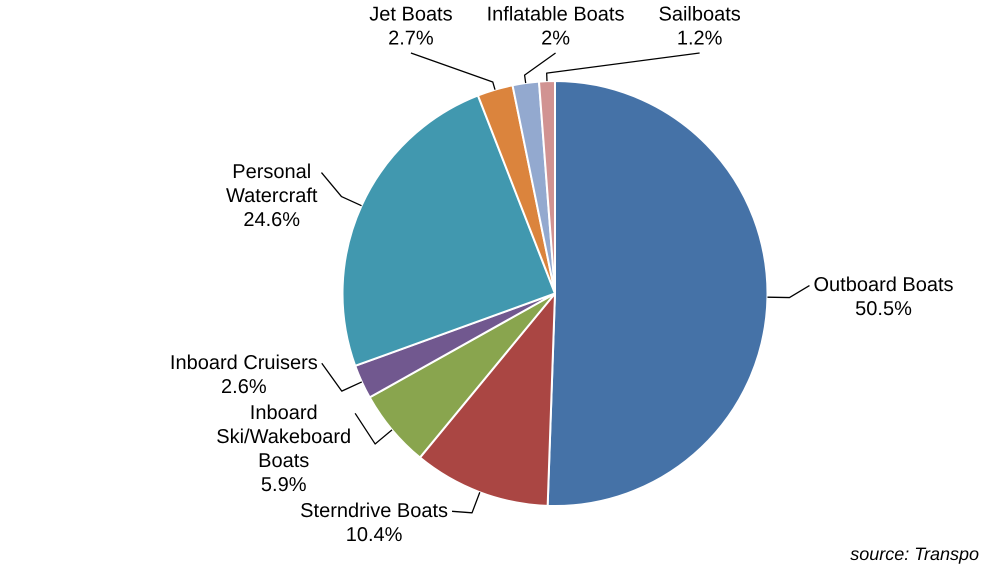  Describe the element at coordinates (555, 15) in the screenshot. I see `slice-label: Inflatable Boats` at that location.